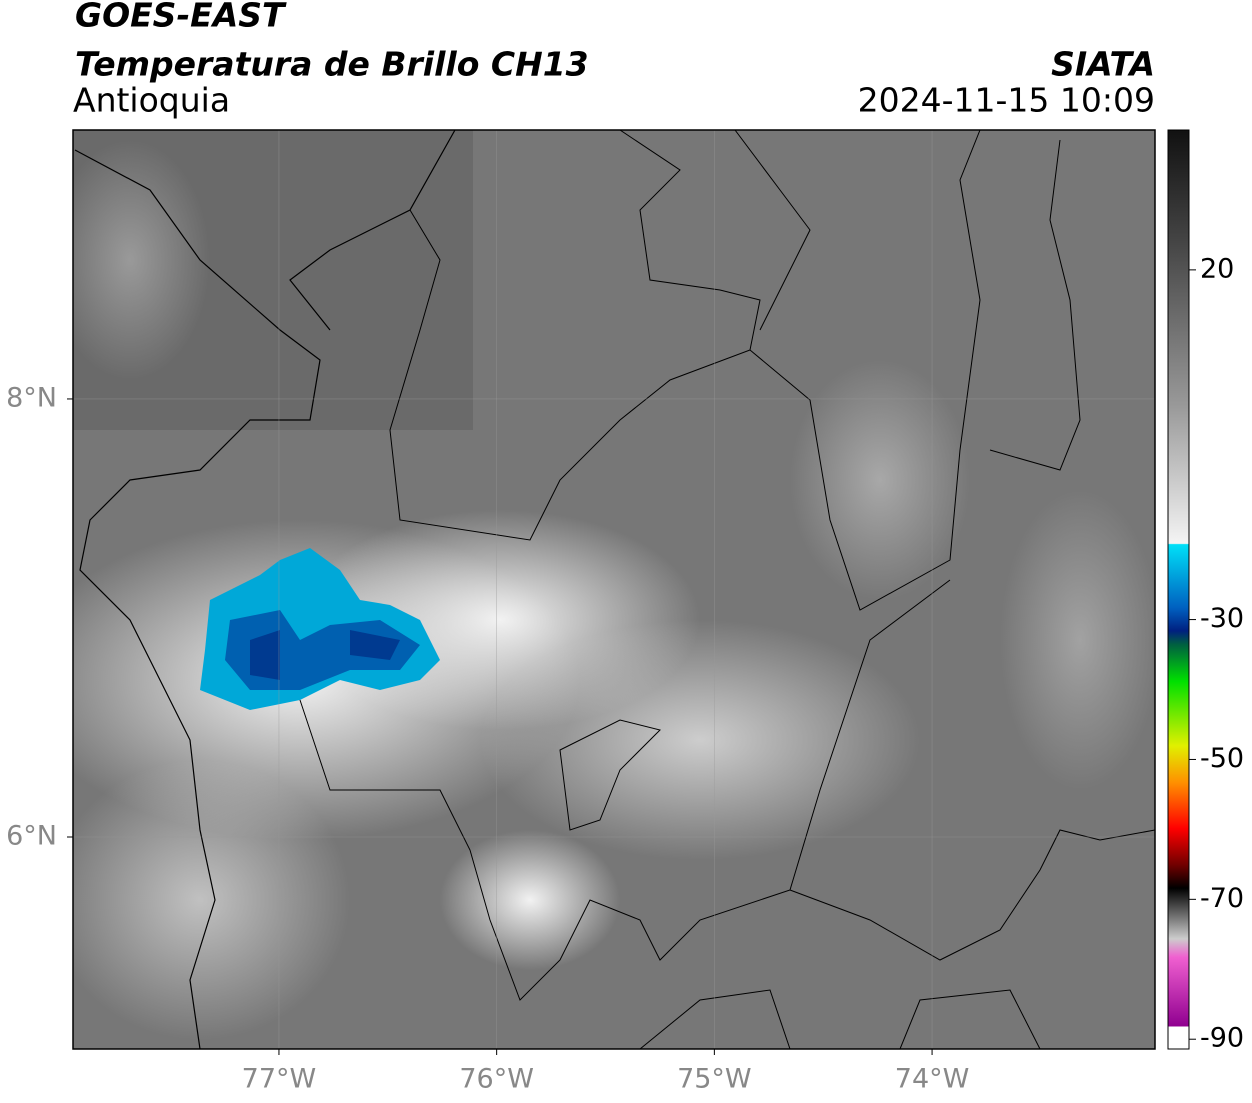  What do you see at coordinates (1222, 758) in the screenshot?
I see `colorbar-tick-label: -50` at bounding box center [1222, 758].